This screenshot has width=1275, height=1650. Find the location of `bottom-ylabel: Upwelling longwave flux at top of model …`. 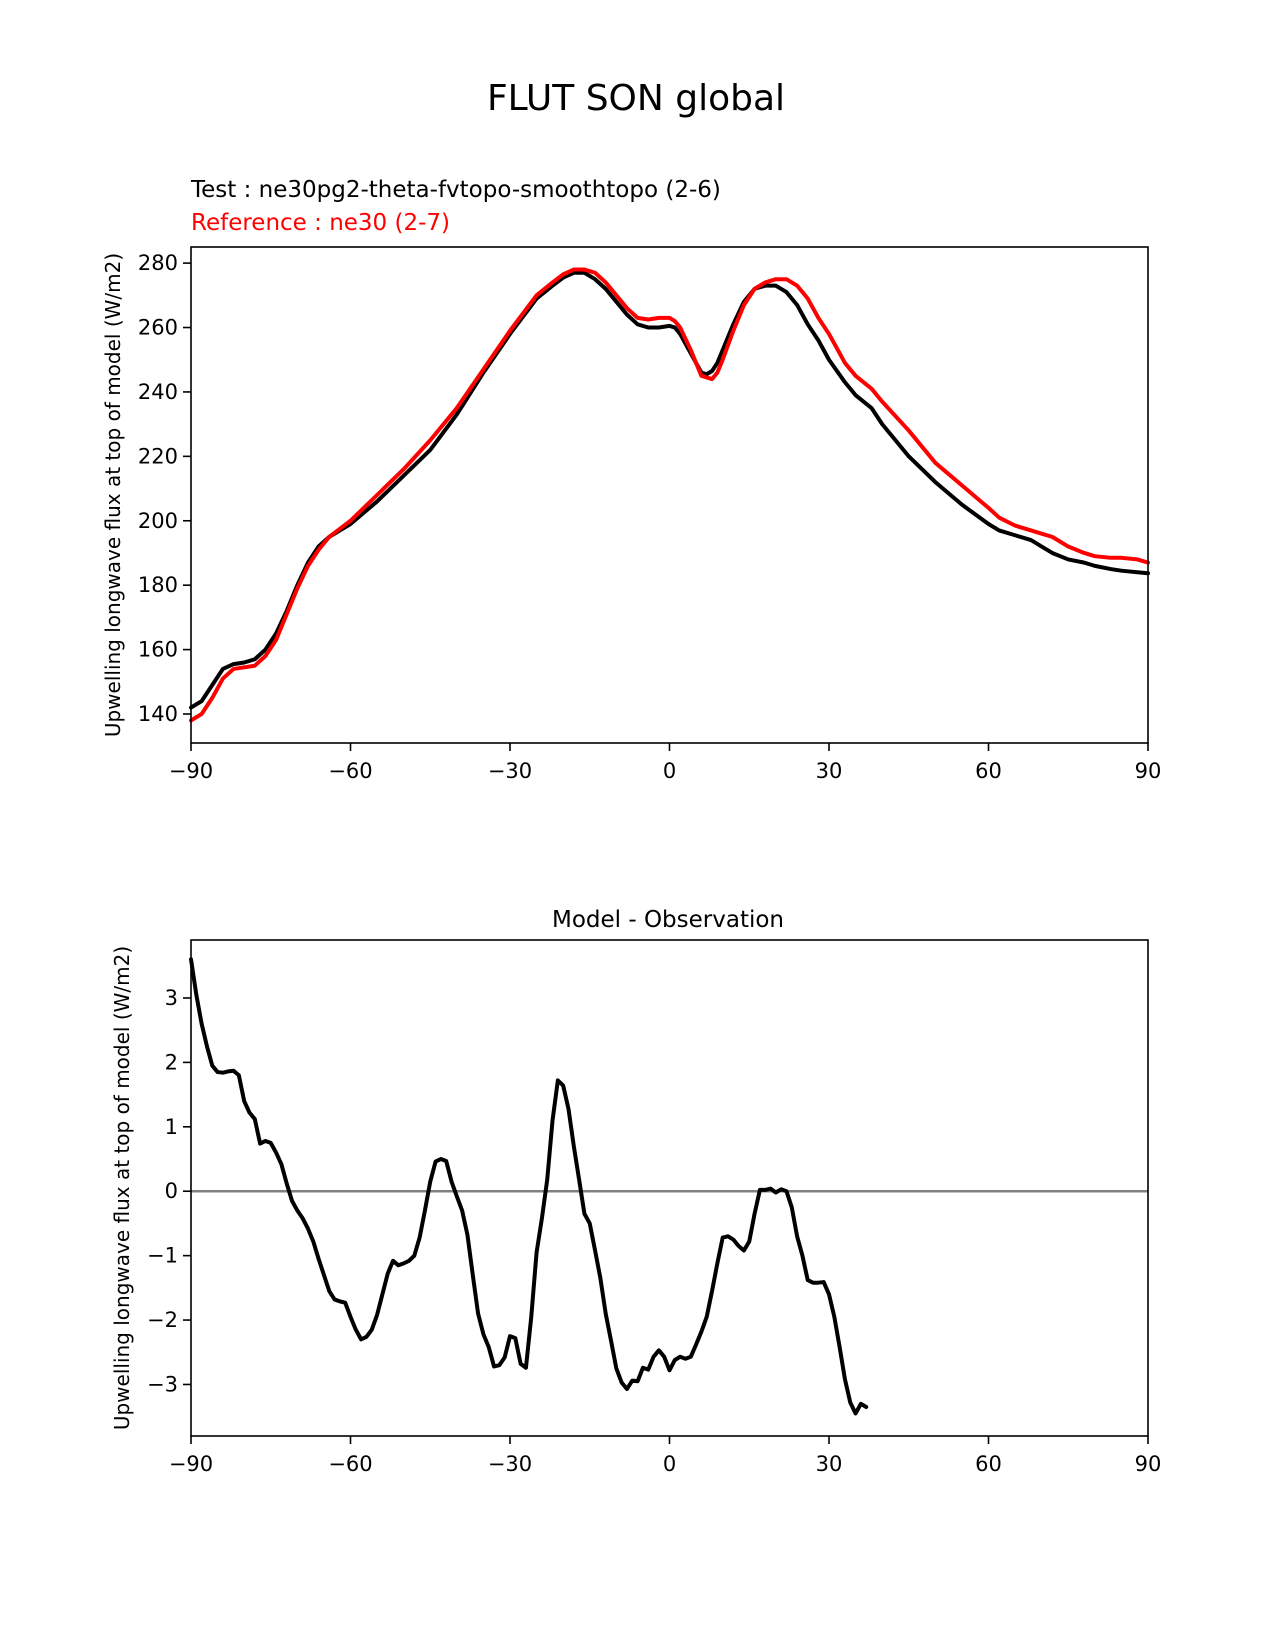

bottom-ylabel: Upwelling longwave flux at top of model … is located at coordinates (122, 1188).